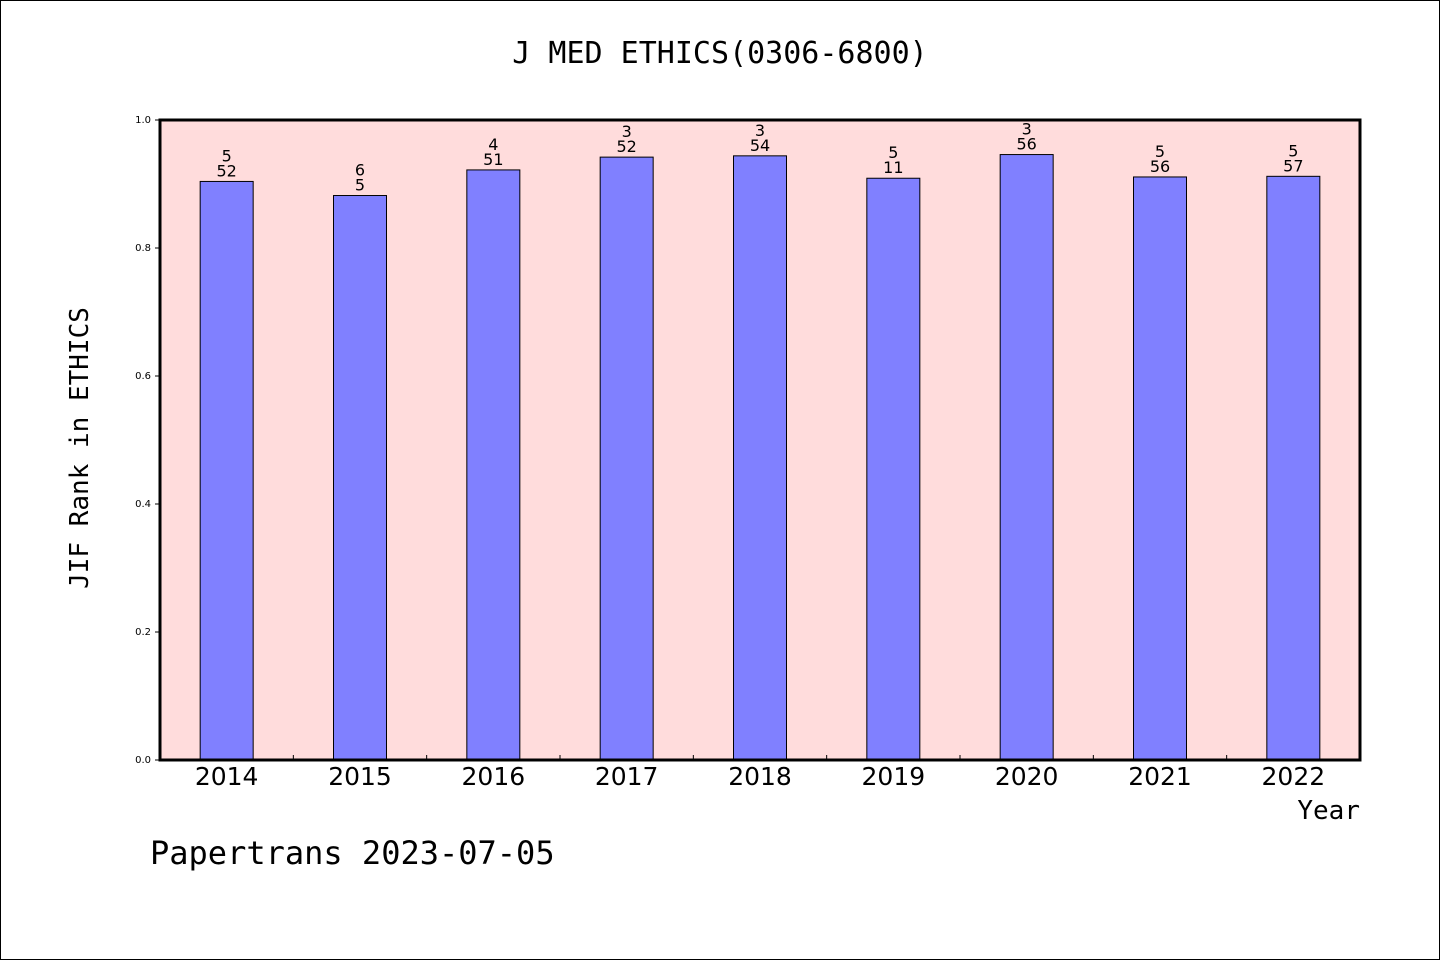  I want to click on x-tick-label: 2015, so click(360, 776).